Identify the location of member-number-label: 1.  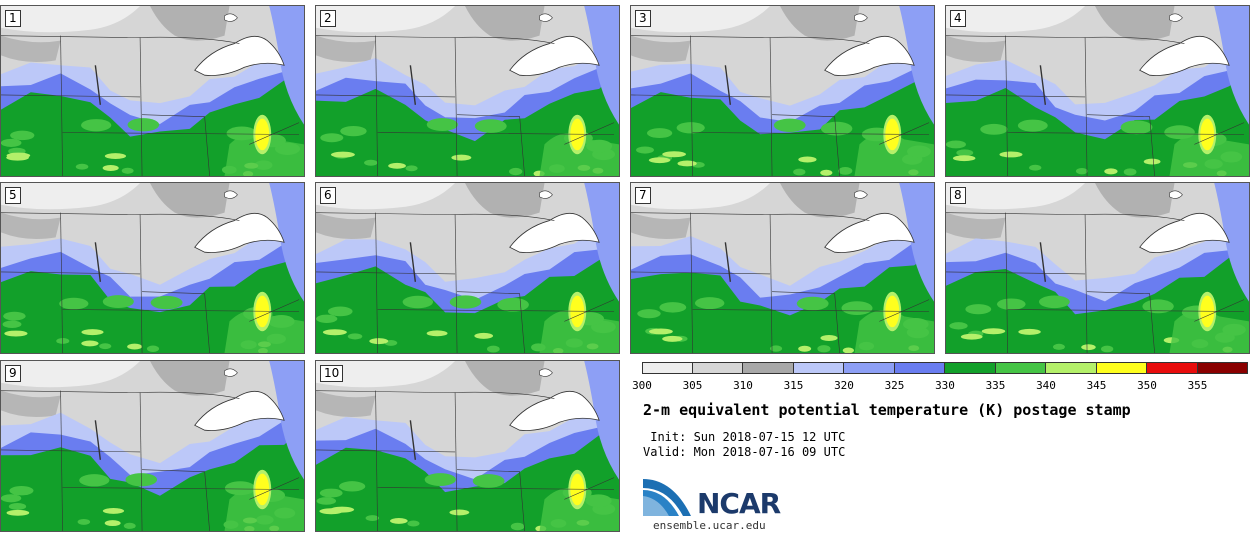
(13, 18).